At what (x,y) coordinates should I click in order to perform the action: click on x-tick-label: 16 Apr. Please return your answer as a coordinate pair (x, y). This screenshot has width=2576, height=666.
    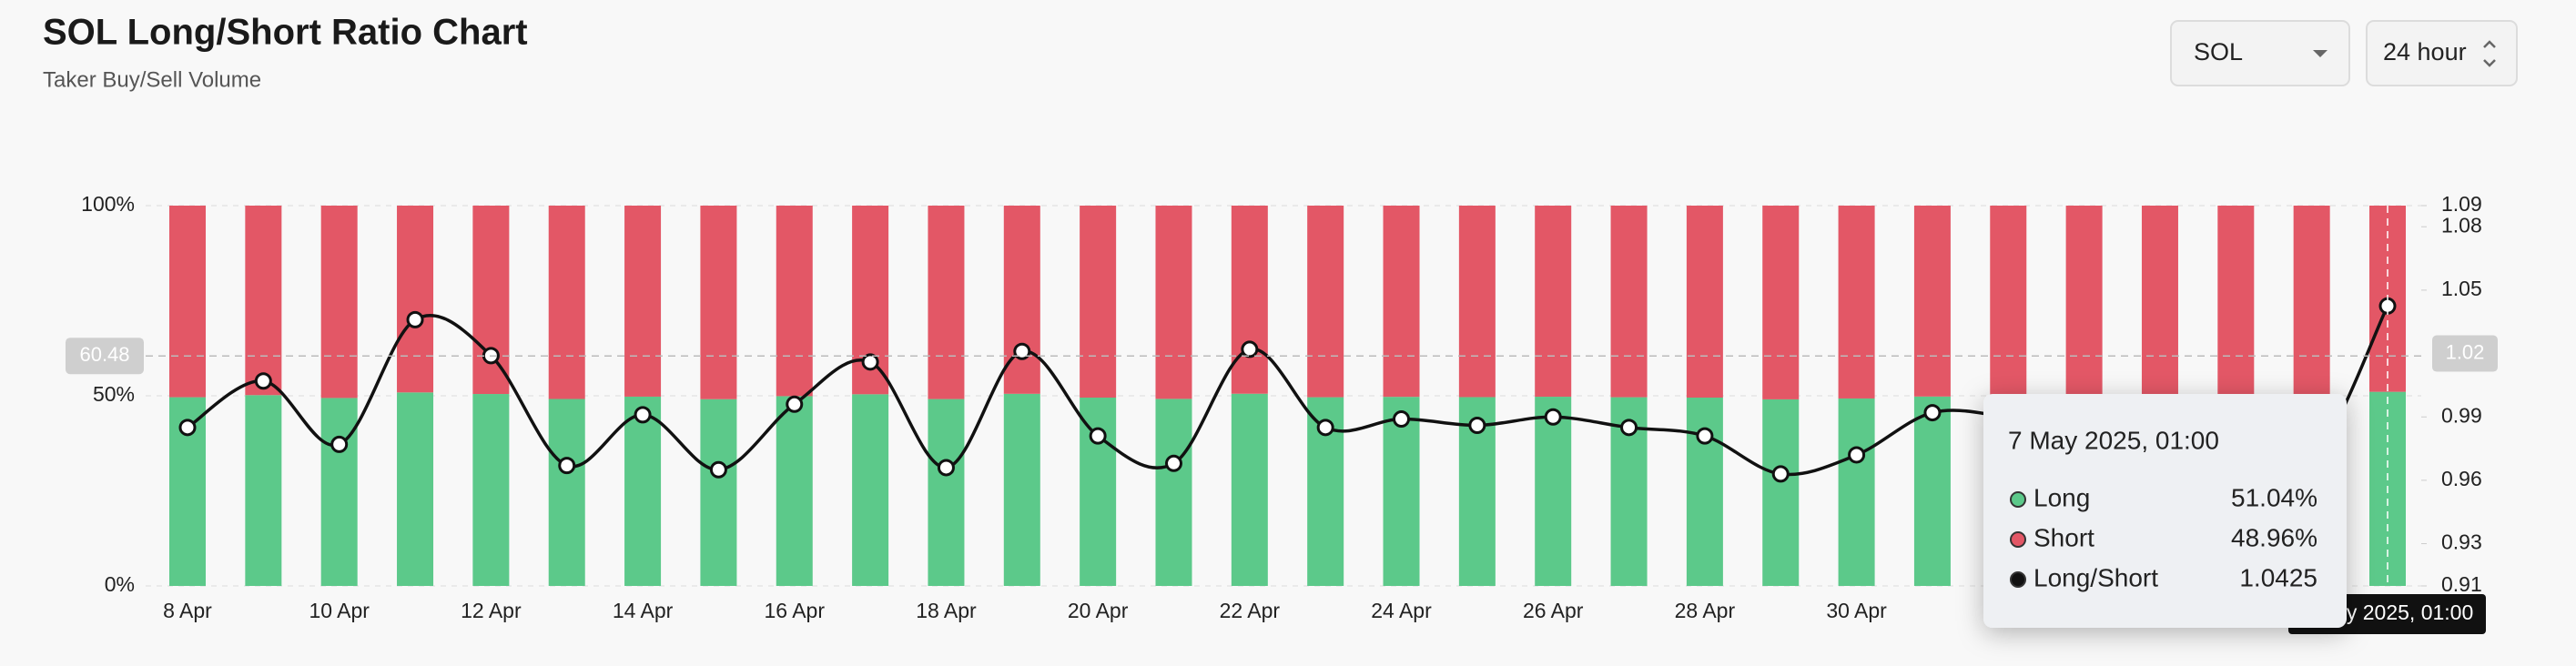
    Looking at the image, I should click on (795, 611).